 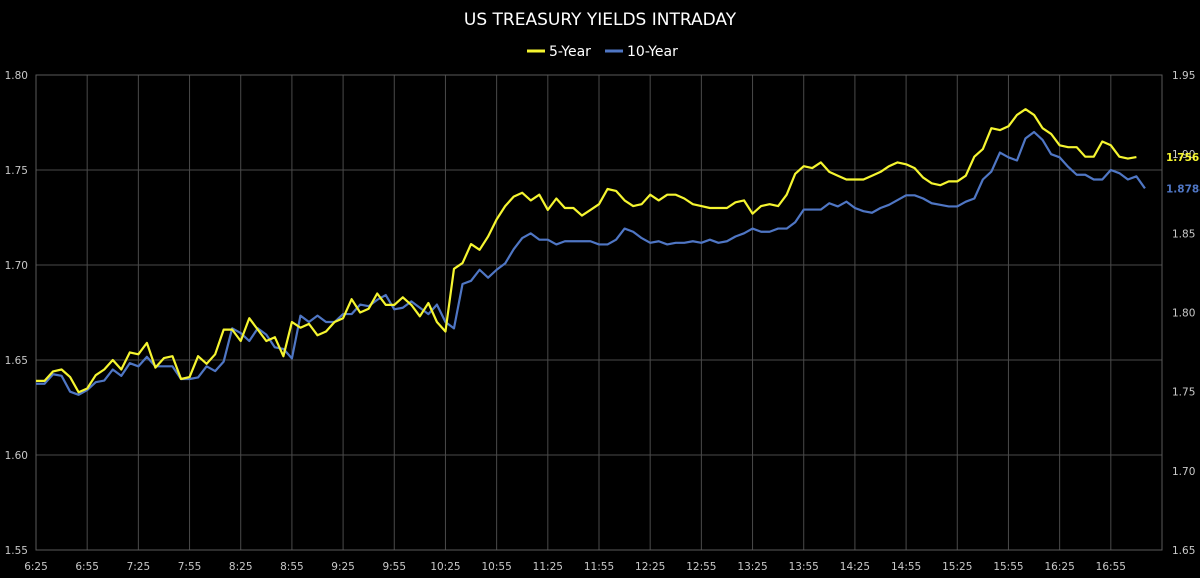 I want to click on legend-label-5-year: 5-Year, so click(x=570, y=52).